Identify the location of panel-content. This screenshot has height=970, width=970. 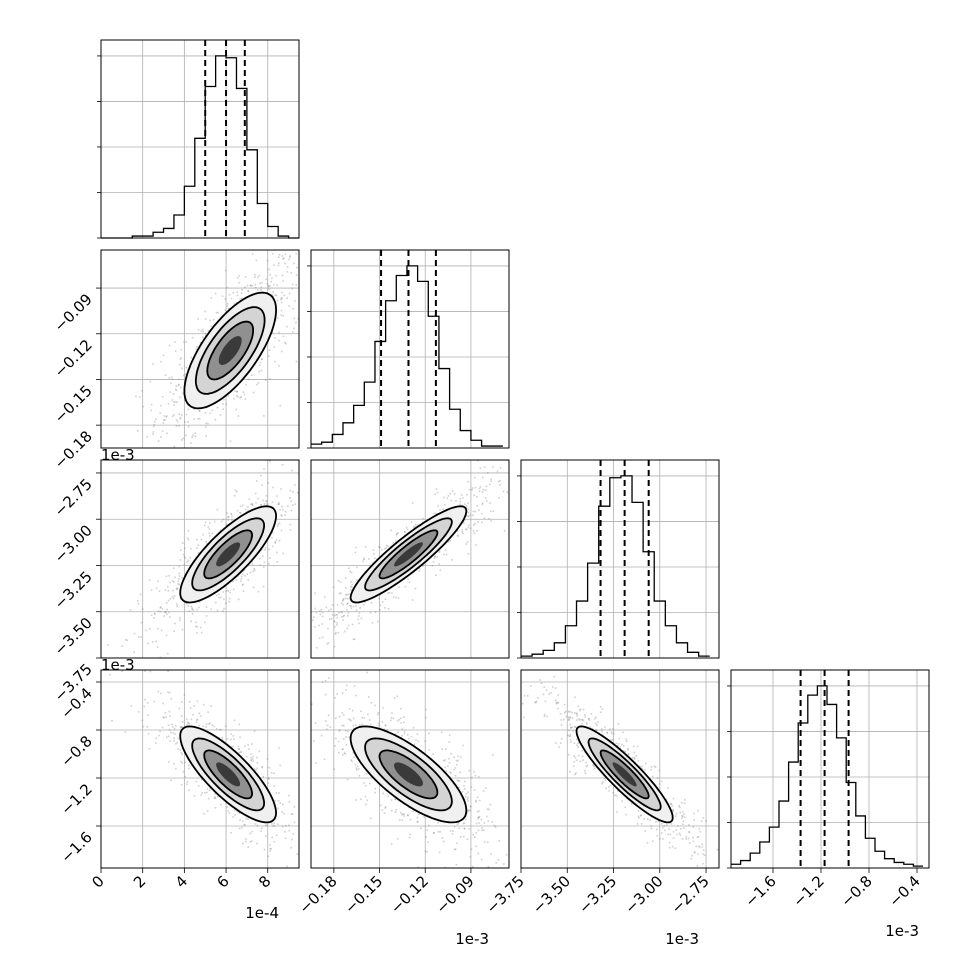
(227, 769).